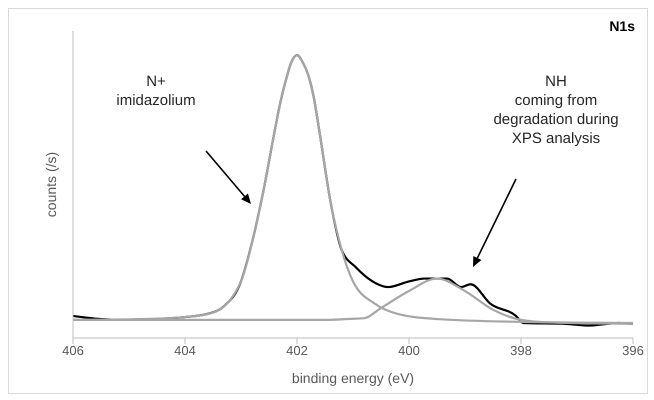 This screenshot has width=654, height=400. What do you see at coordinates (73, 350) in the screenshot?
I see `x-tick-label: 406` at bounding box center [73, 350].